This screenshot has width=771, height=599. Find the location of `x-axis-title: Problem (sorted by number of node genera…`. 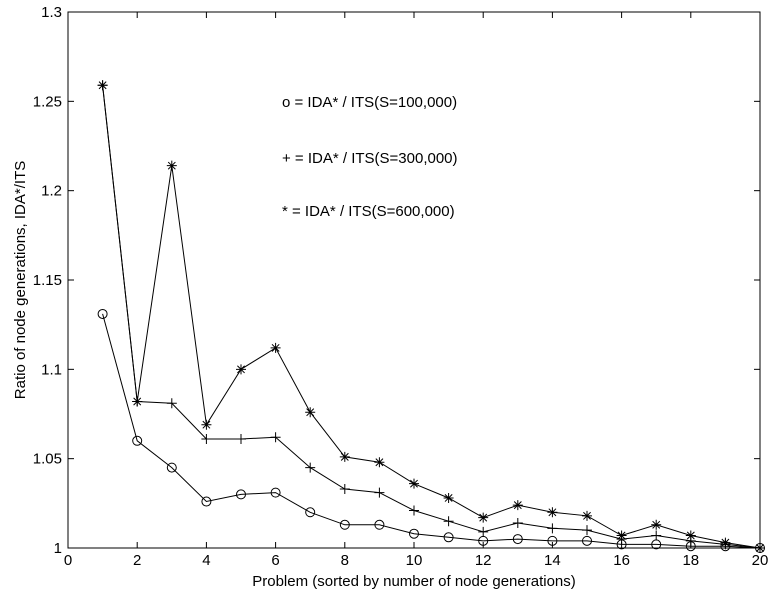

x-axis-title: Problem (sorted by number of node genera… is located at coordinates (414, 581).